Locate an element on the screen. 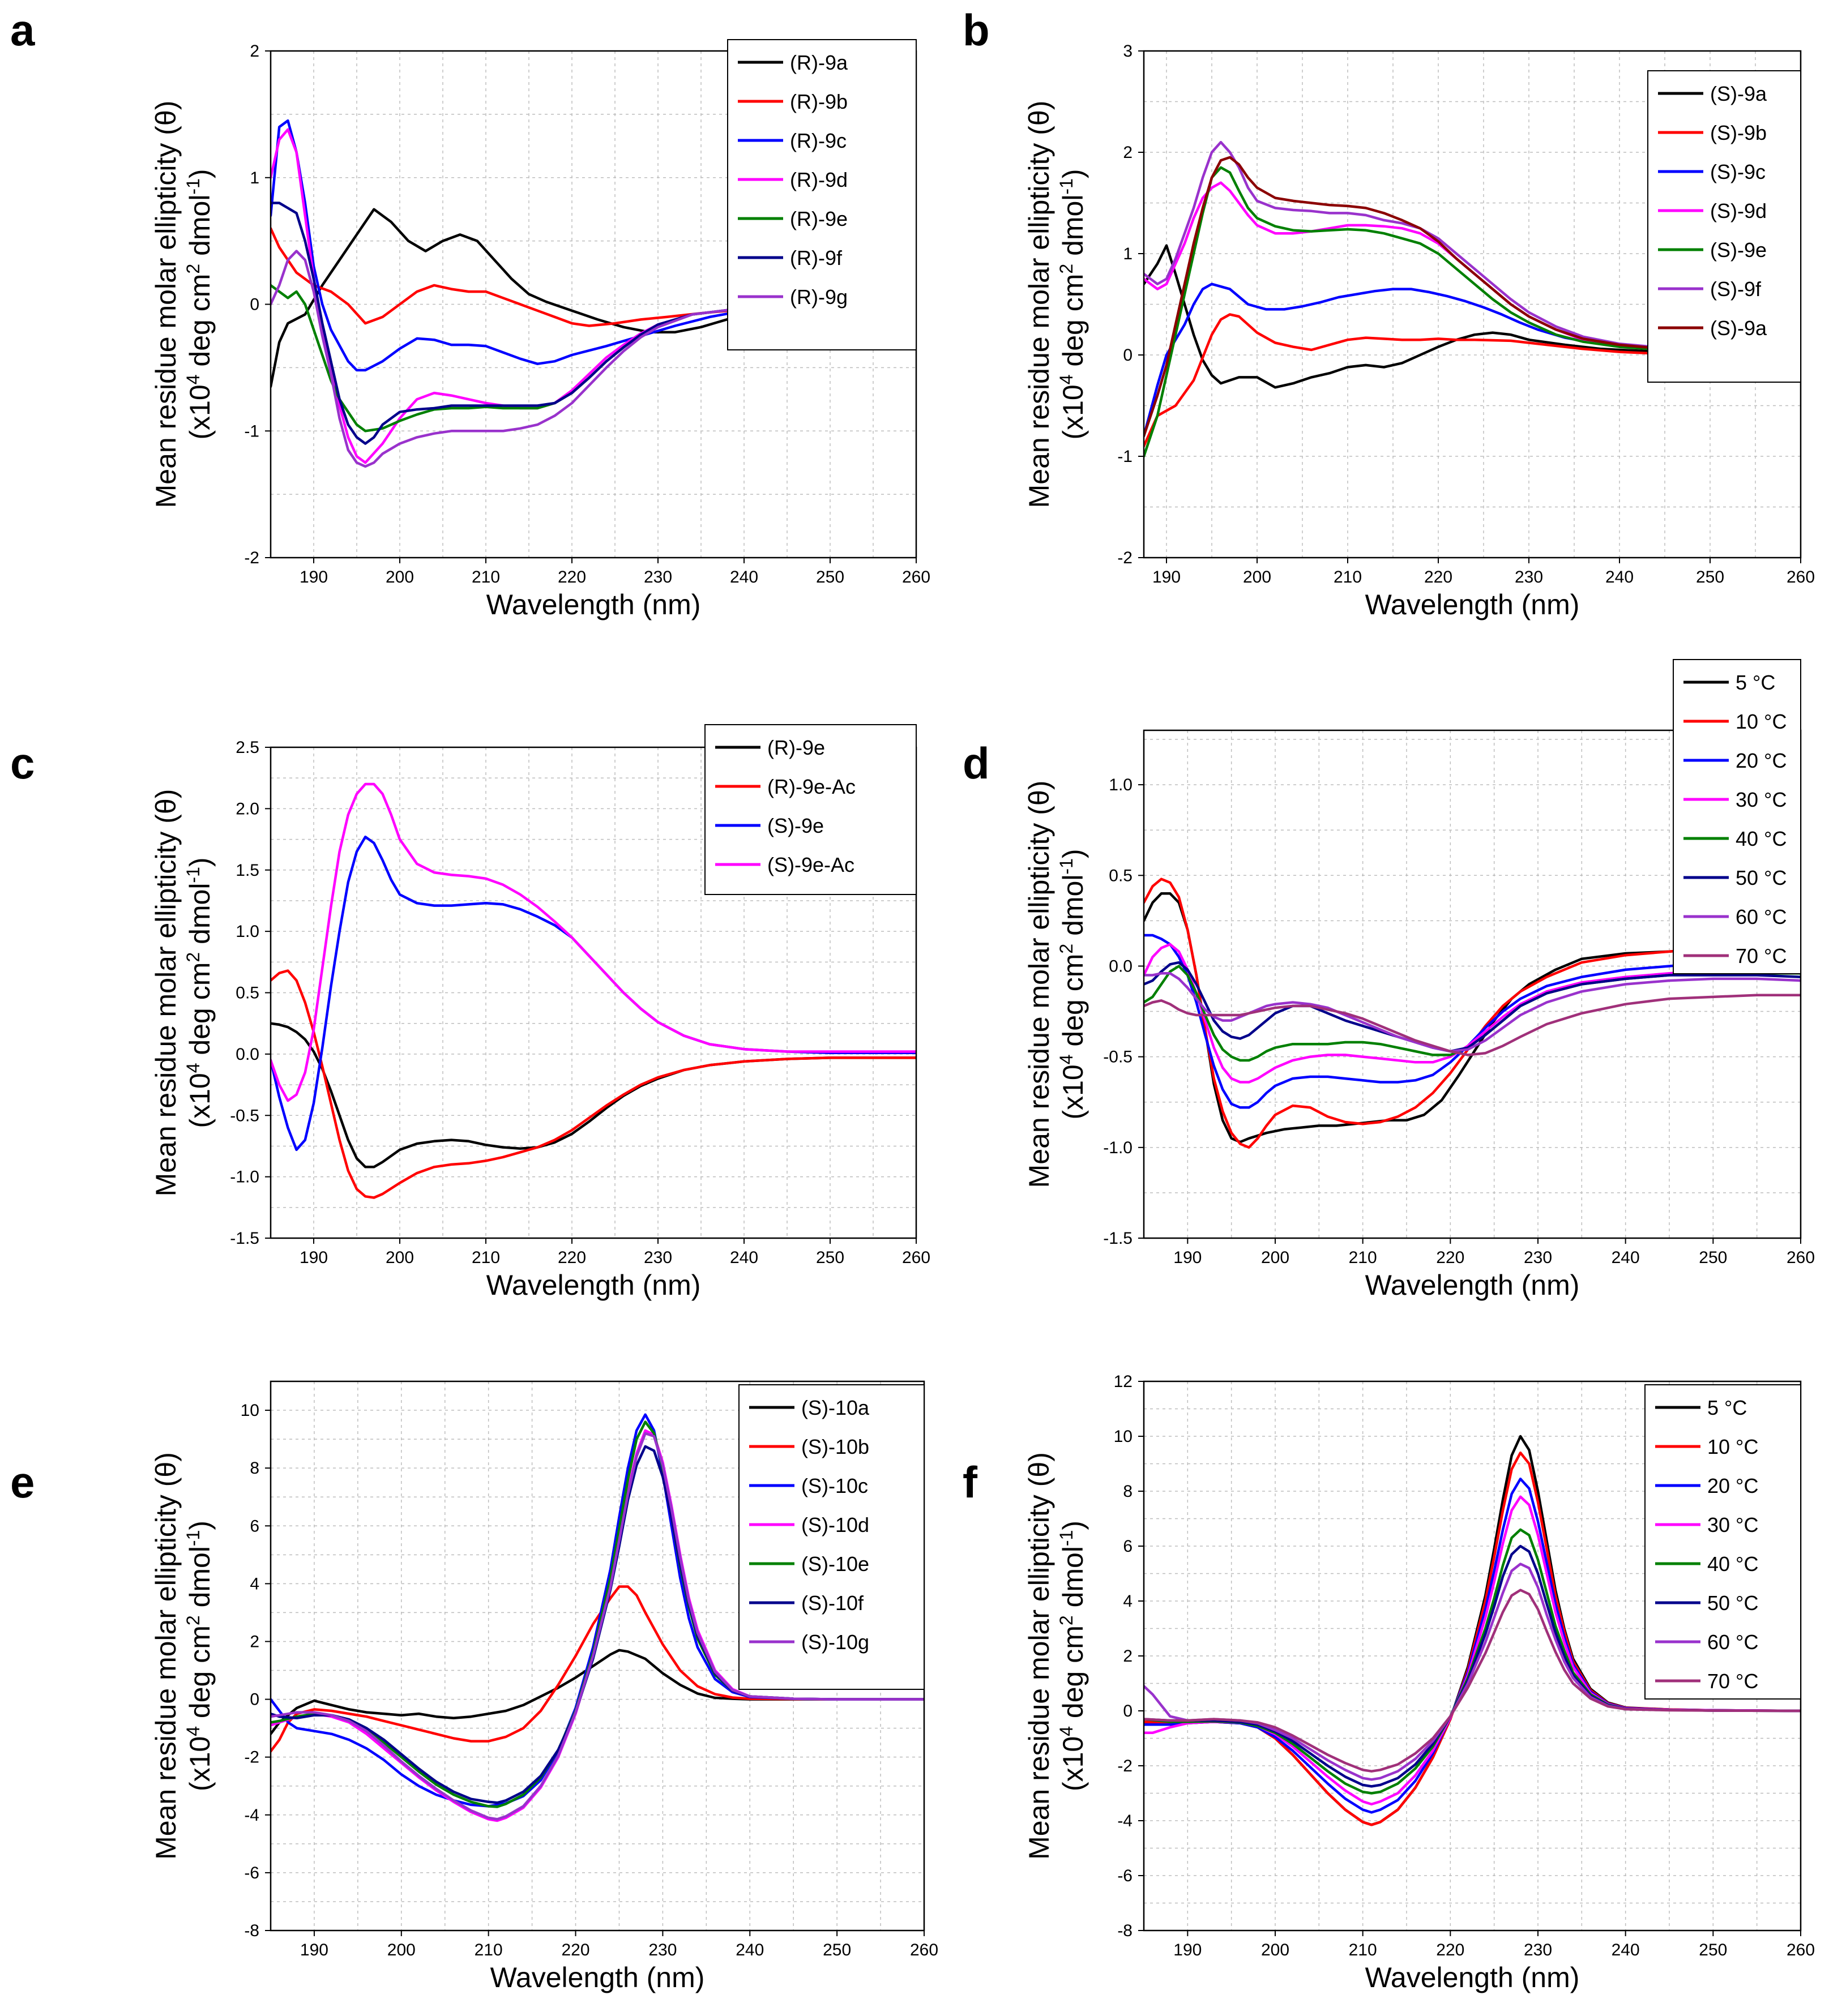 This screenshot has width=1829, height=2016. series-line--r-9a is located at coordinates (594, 298).